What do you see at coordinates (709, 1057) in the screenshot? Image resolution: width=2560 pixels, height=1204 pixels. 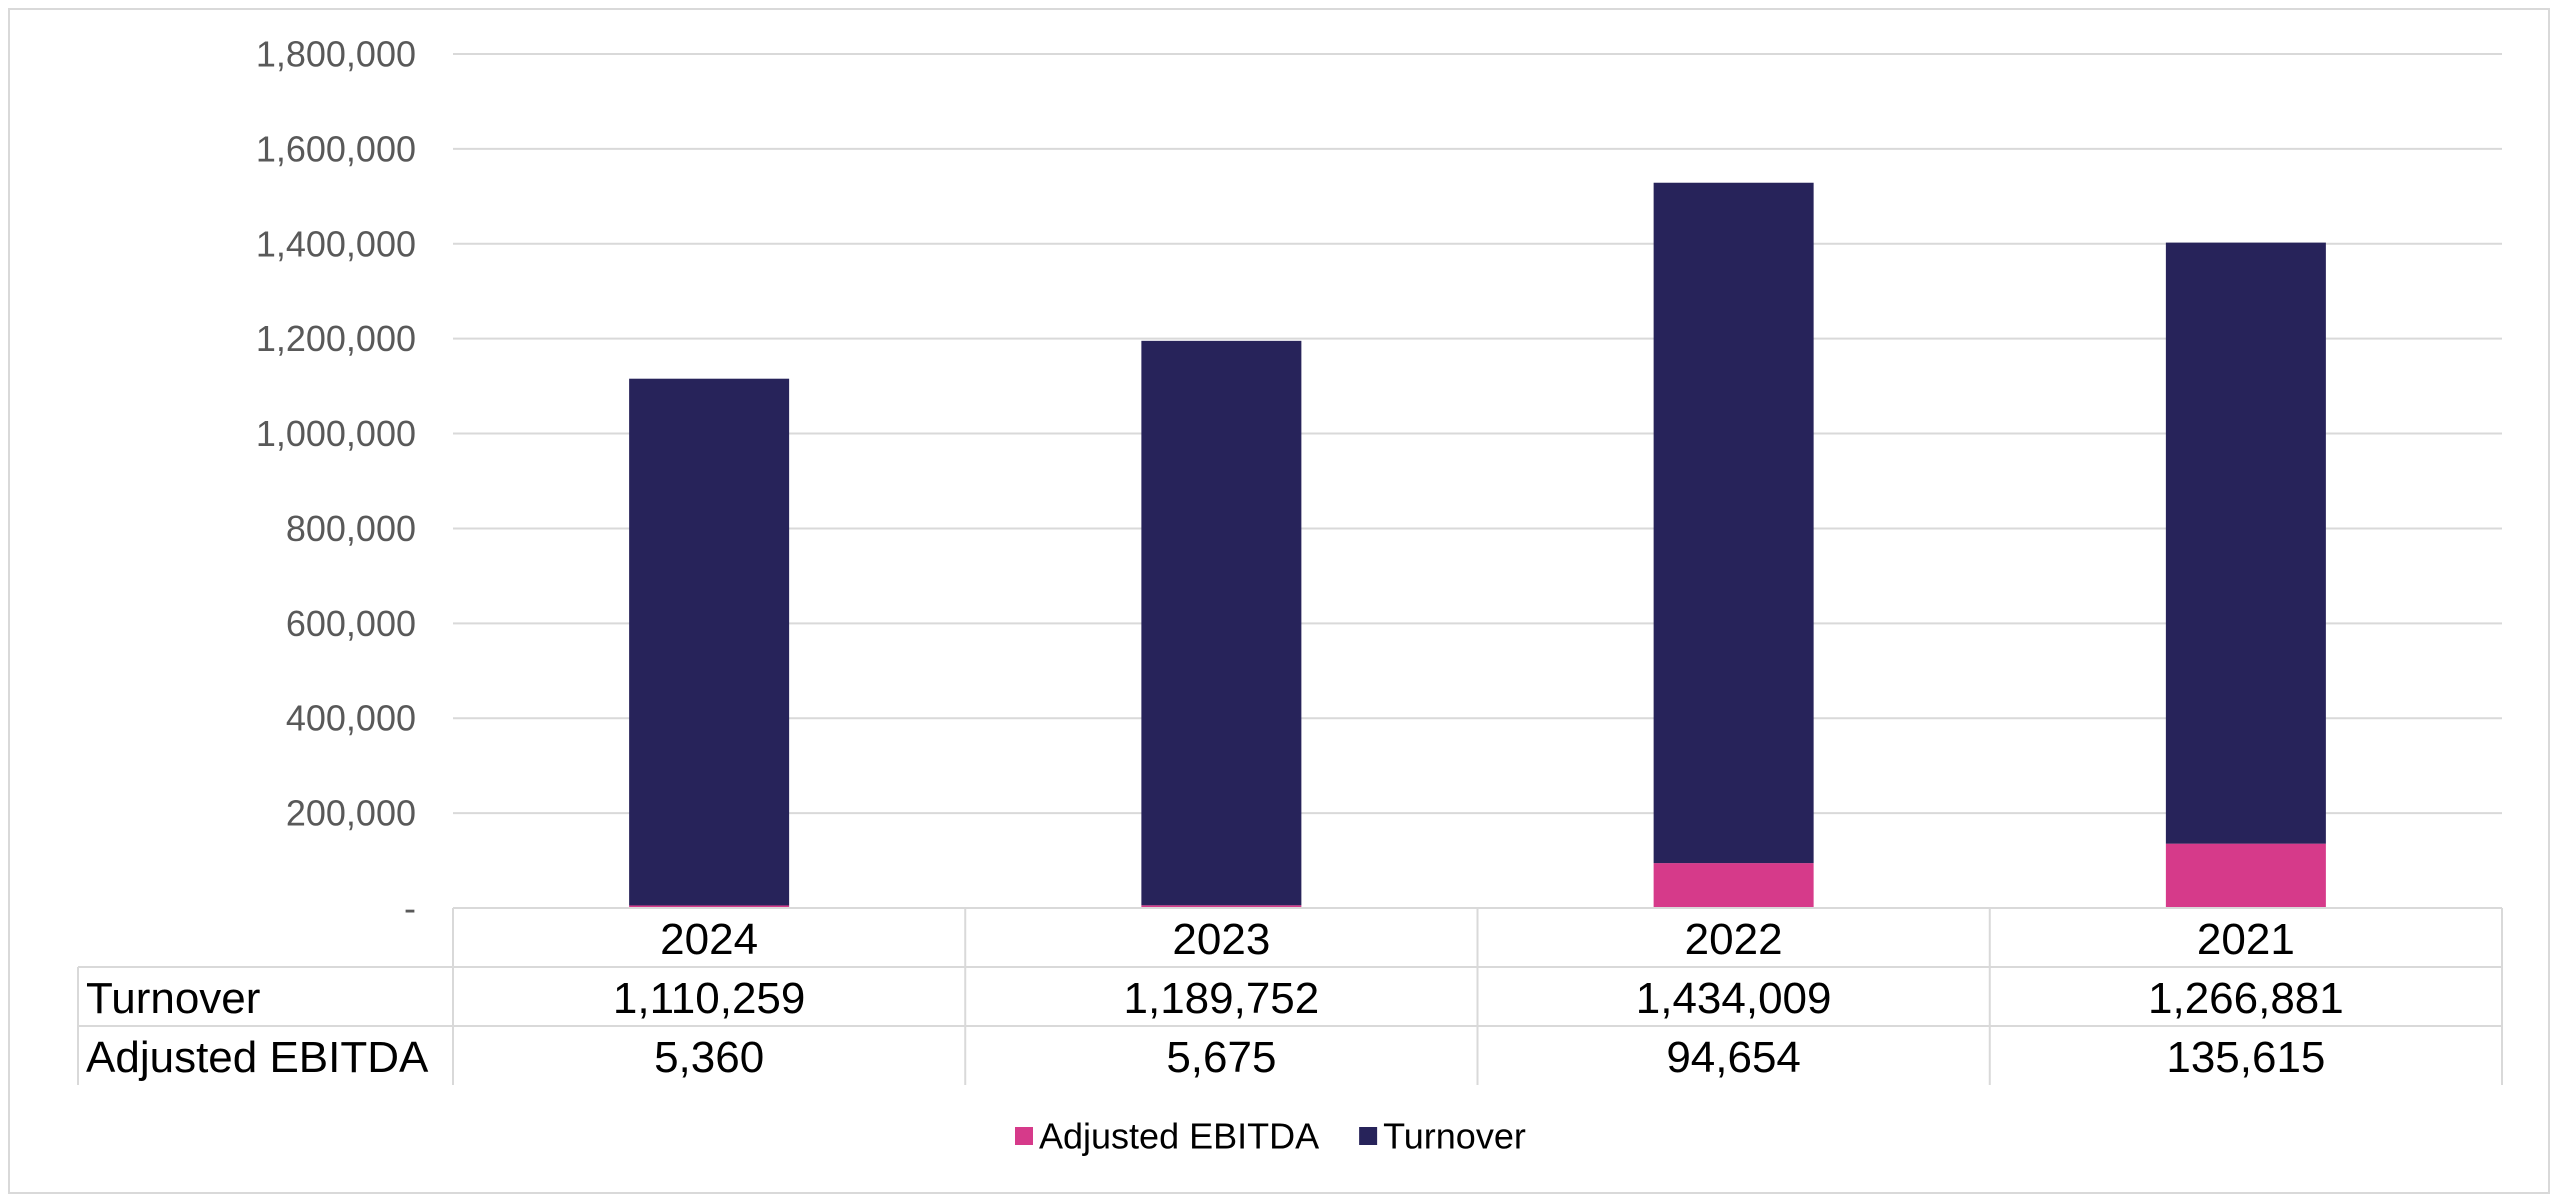 I see `table-cell-value: 5,360` at bounding box center [709, 1057].